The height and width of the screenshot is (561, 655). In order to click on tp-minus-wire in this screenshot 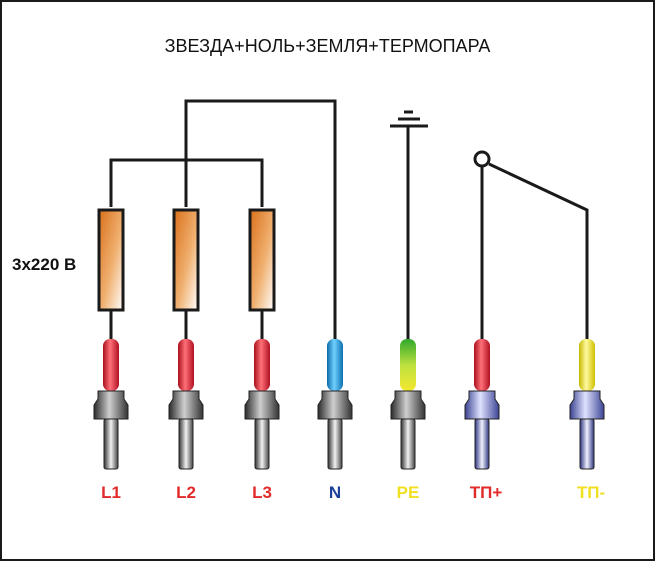, I will do `click(538, 250)`.